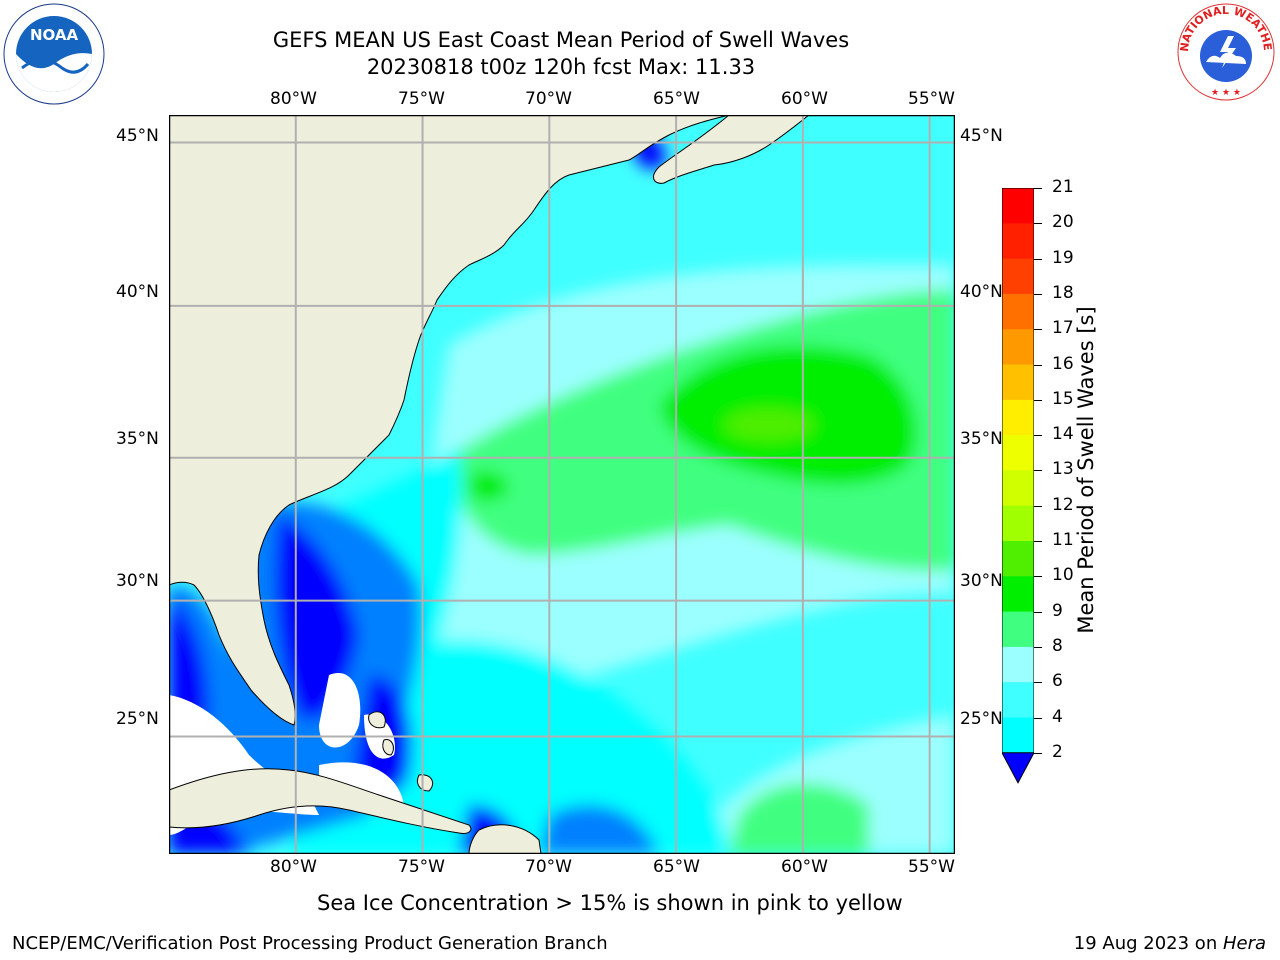  Describe the element at coordinates (421, 867) in the screenshot. I see `lon-label-bottom: 75°W` at that location.